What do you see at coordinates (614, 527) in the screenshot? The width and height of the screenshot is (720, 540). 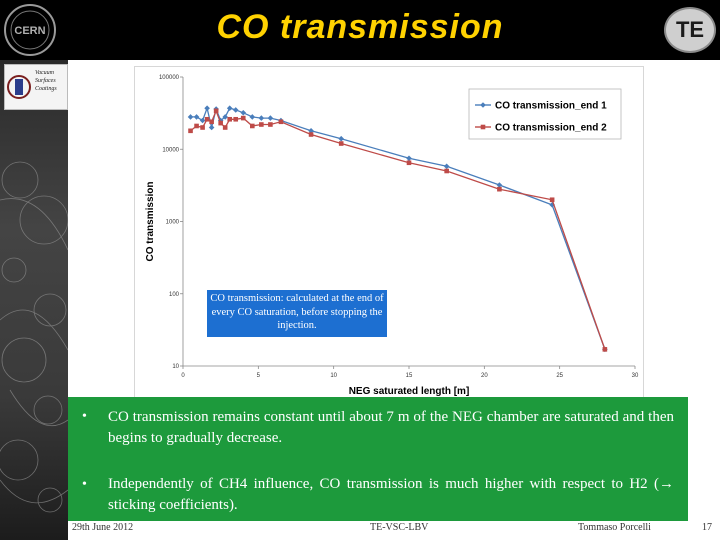 I see `footer-author: Tommaso Porcelli` at bounding box center [614, 527].